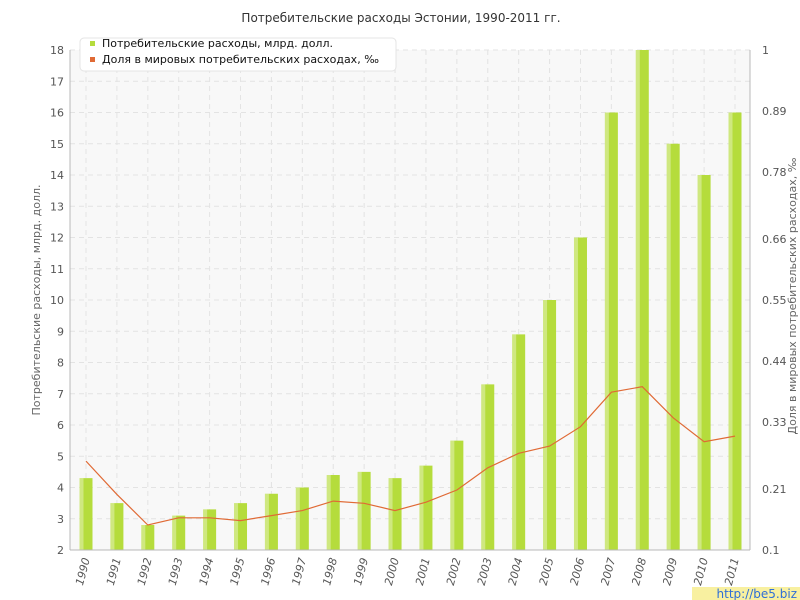  What do you see at coordinates (516, 571) in the screenshot?
I see `x-tick-label: 2004` at bounding box center [516, 571].